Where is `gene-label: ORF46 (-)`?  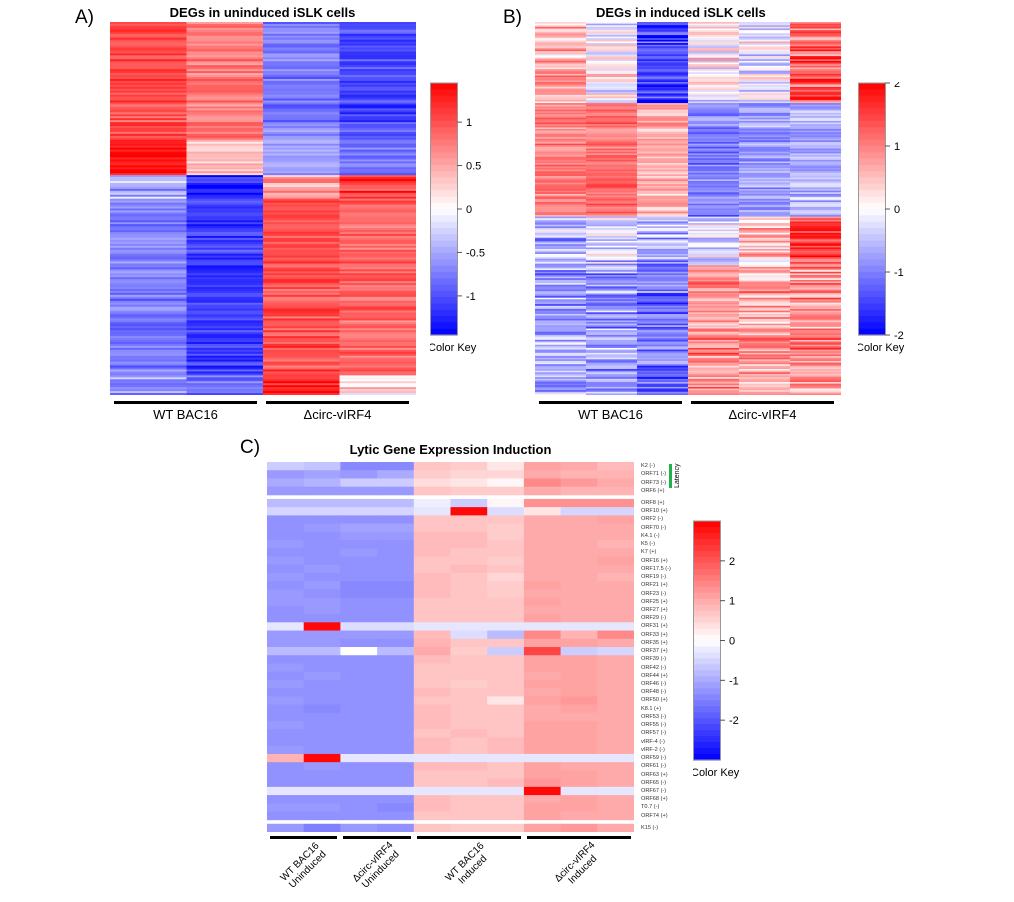 gene-label: ORF46 (-) is located at coordinates (654, 684).